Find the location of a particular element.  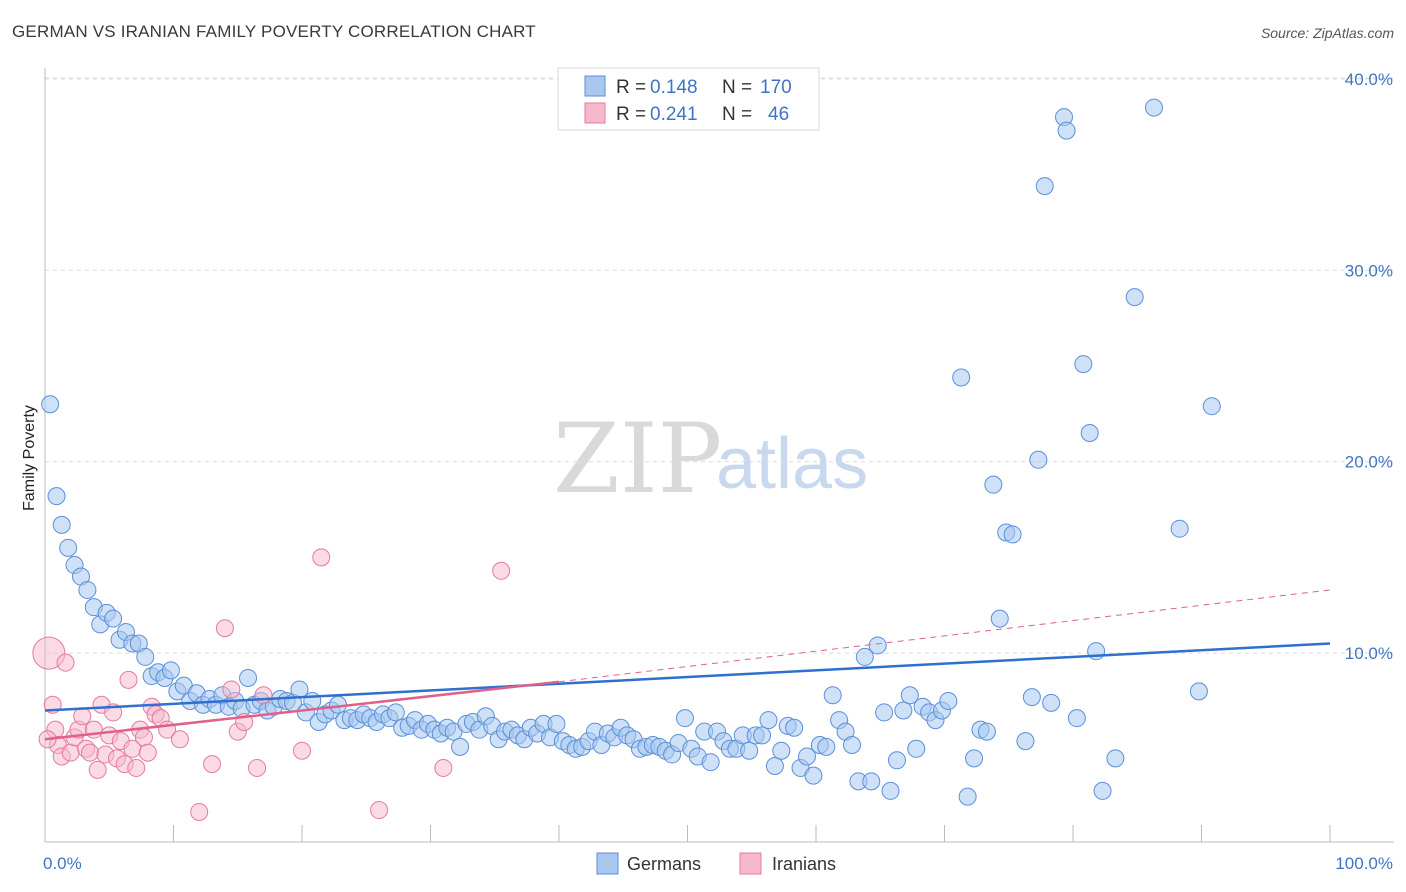

bottom-legend-swatch-germans is located at coordinates (607, 863).